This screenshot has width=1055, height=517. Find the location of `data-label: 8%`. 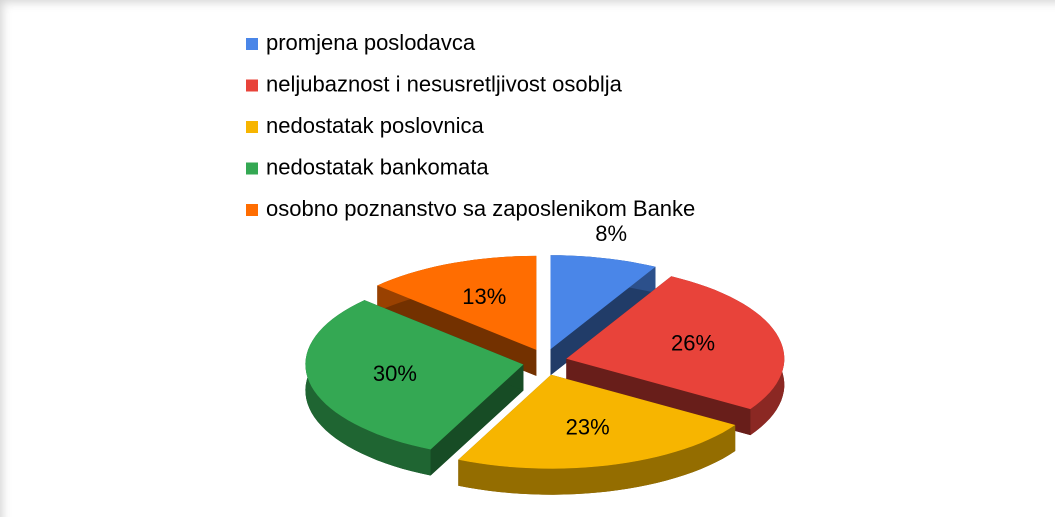

data-label: 8% is located at coordinates (611, 233).